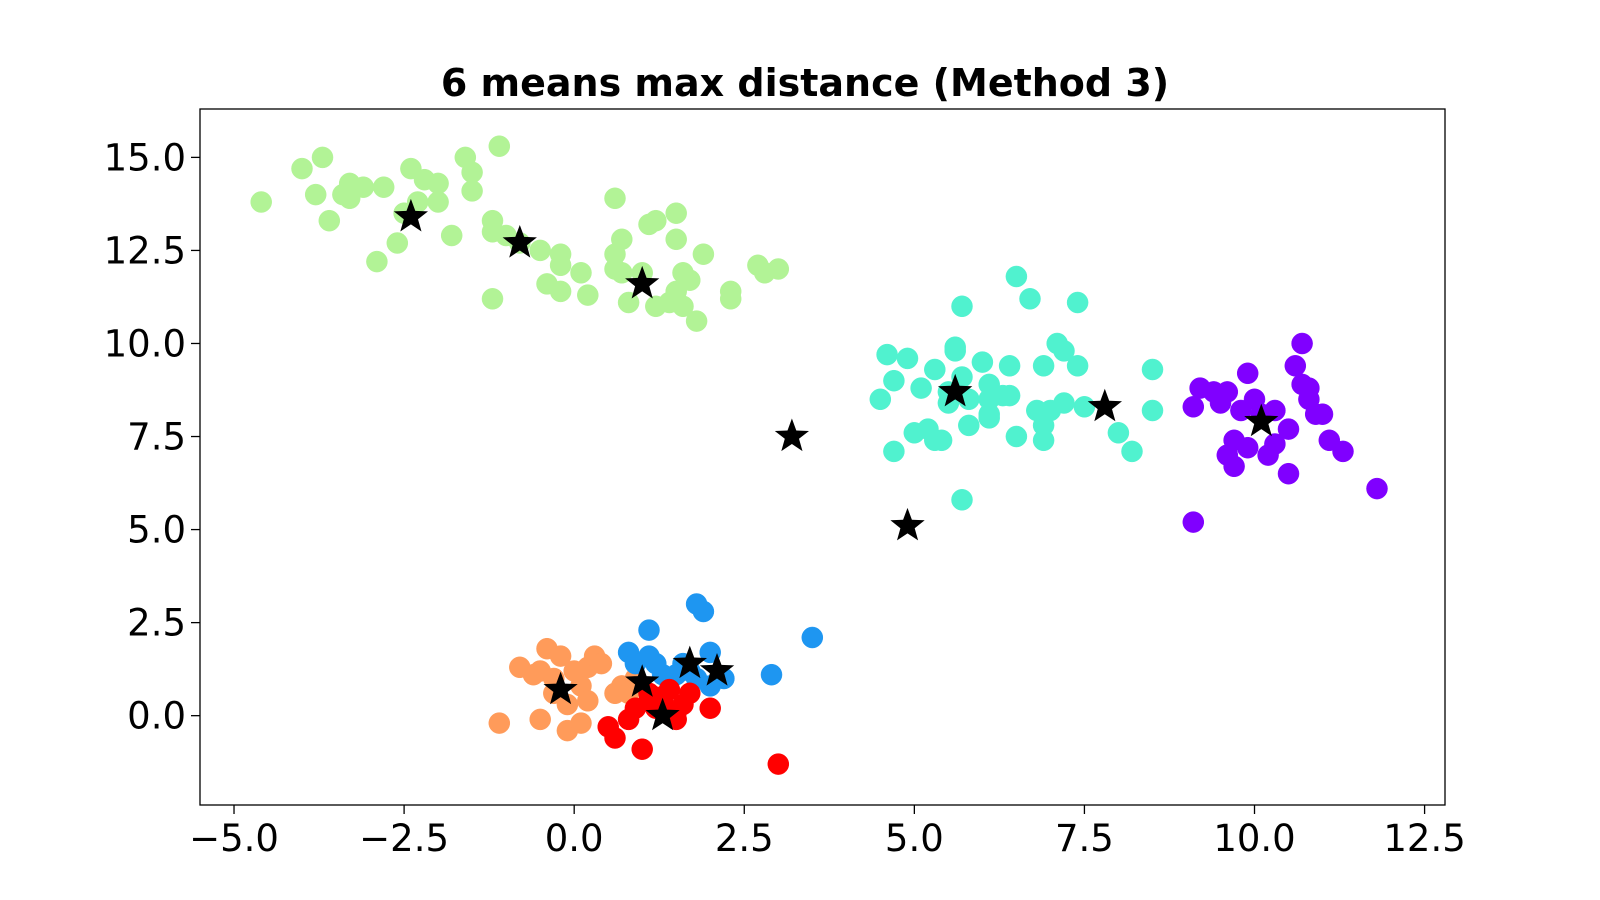 Image resolution: width=1600 pixels, height=900 pixels. I want to click on x-tick-label: −5.0, so click(234, 838).